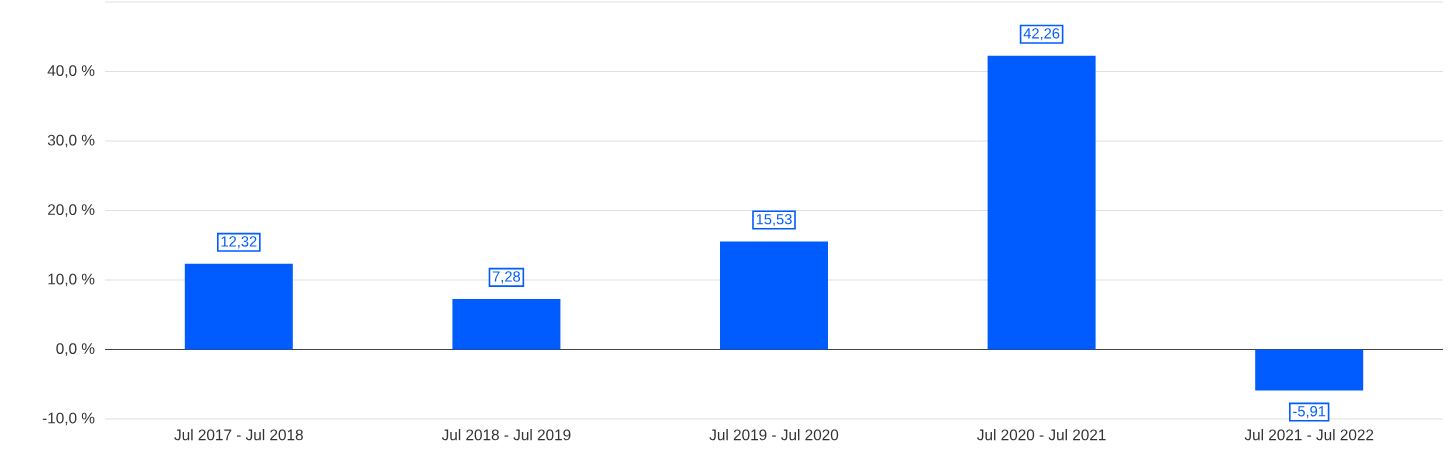 Image resolution: width=1448 pixels, height=466 pixels. What do you see at coordinates (71, 210) in the screenshot?
I see `y-tick-label: 20,0 %` at bounding box center [71, 210].